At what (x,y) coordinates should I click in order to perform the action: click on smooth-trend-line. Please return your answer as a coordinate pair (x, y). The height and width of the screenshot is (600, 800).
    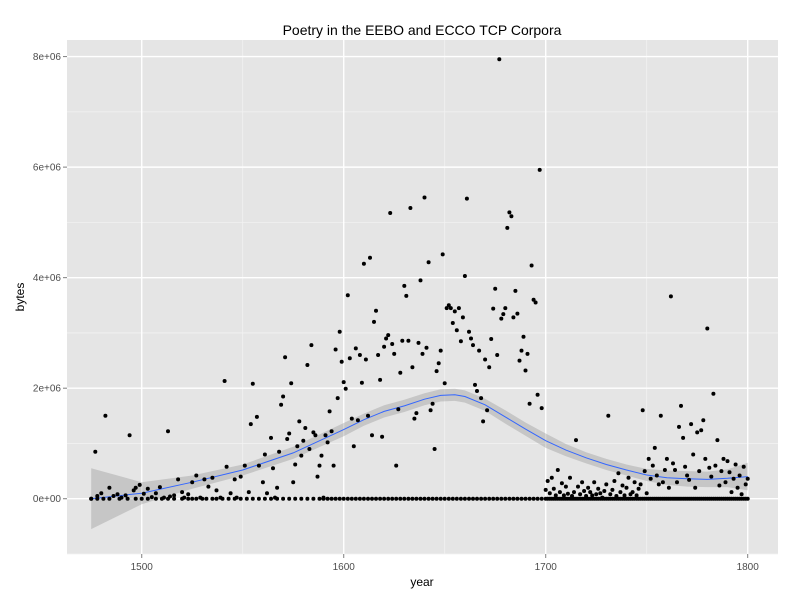
    Looking at the image, I should click on (419, 447).